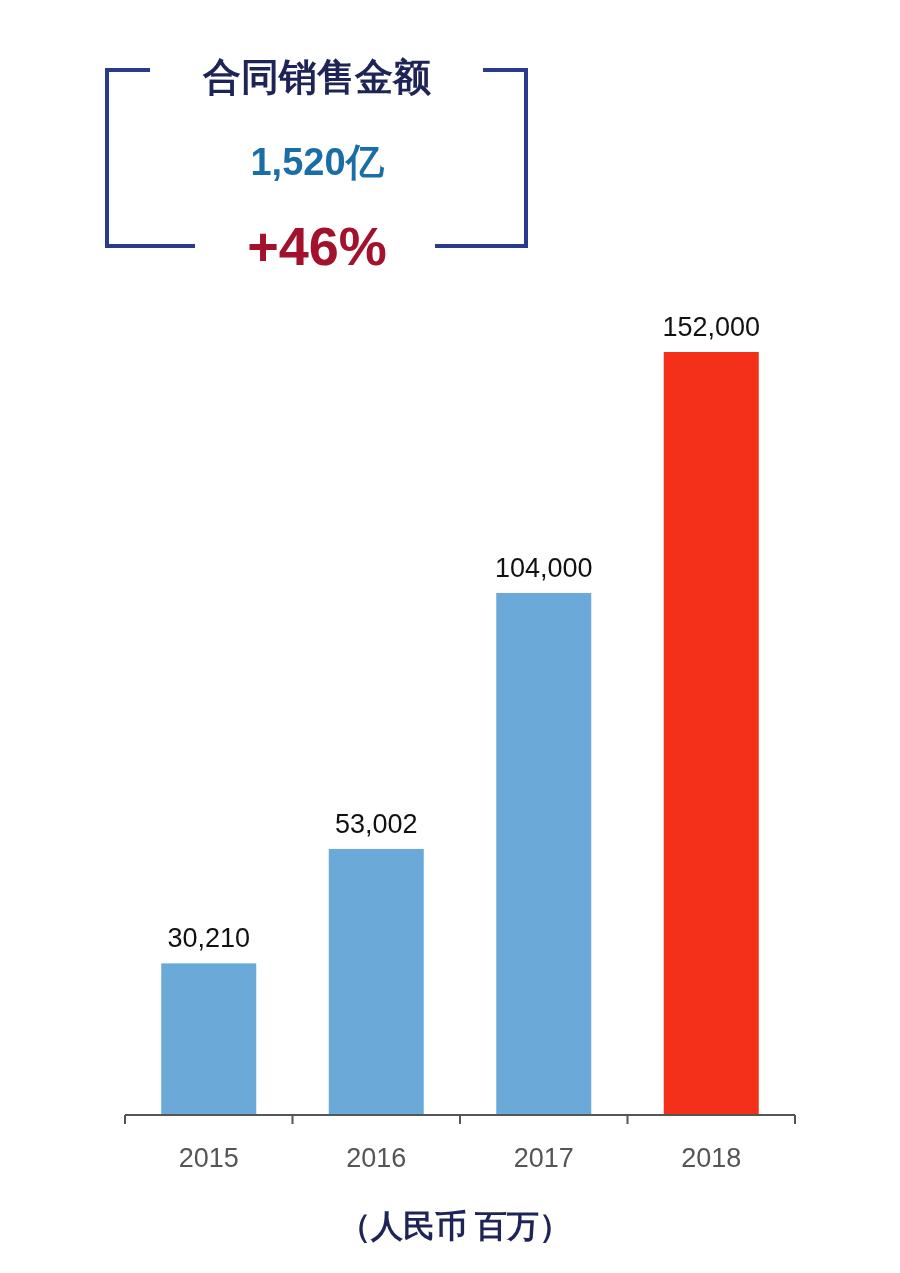 The image size is (900, 1273). I want to click on text: +46%, so click(317, 246).